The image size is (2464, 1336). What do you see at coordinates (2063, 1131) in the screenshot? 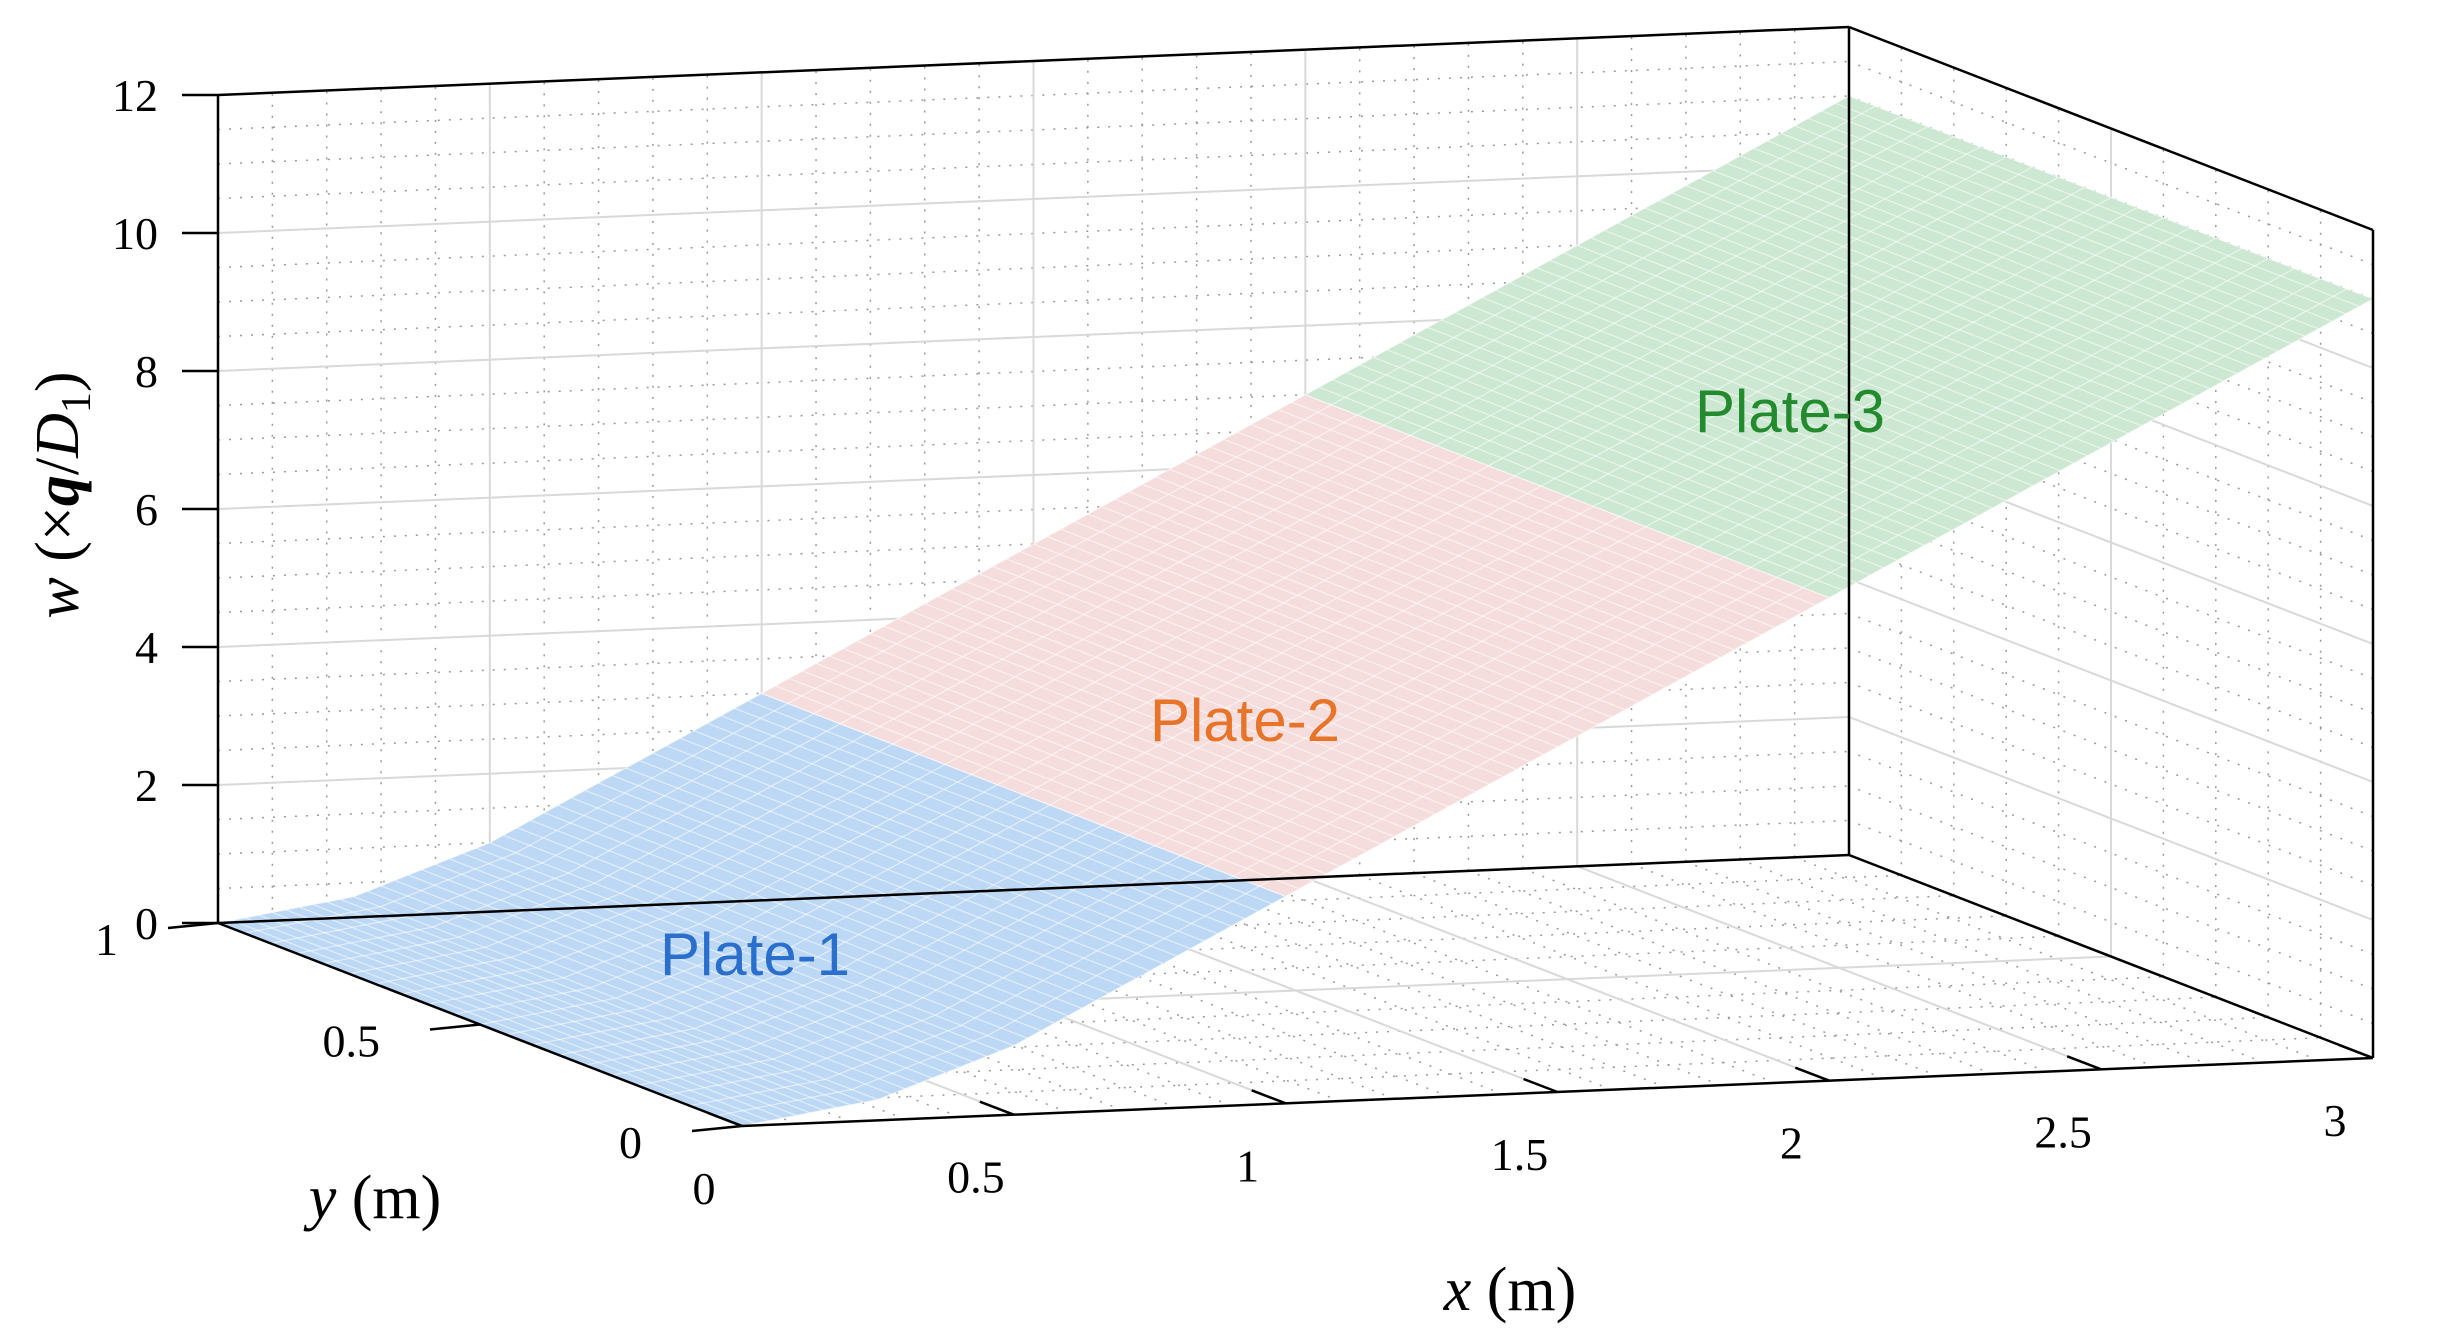
I see `x-tick-label: 2.5` at bounding box center [2063, 1131].